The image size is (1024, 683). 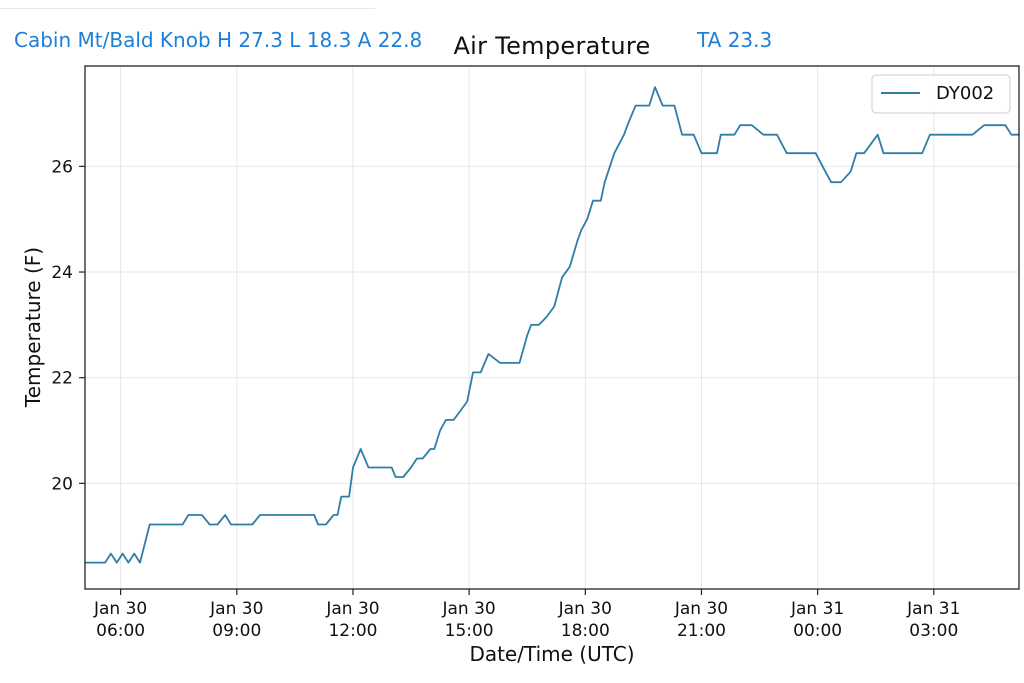 I want to click on x-tick-label: Jan 30 06:00, so click(x=120, y=620).